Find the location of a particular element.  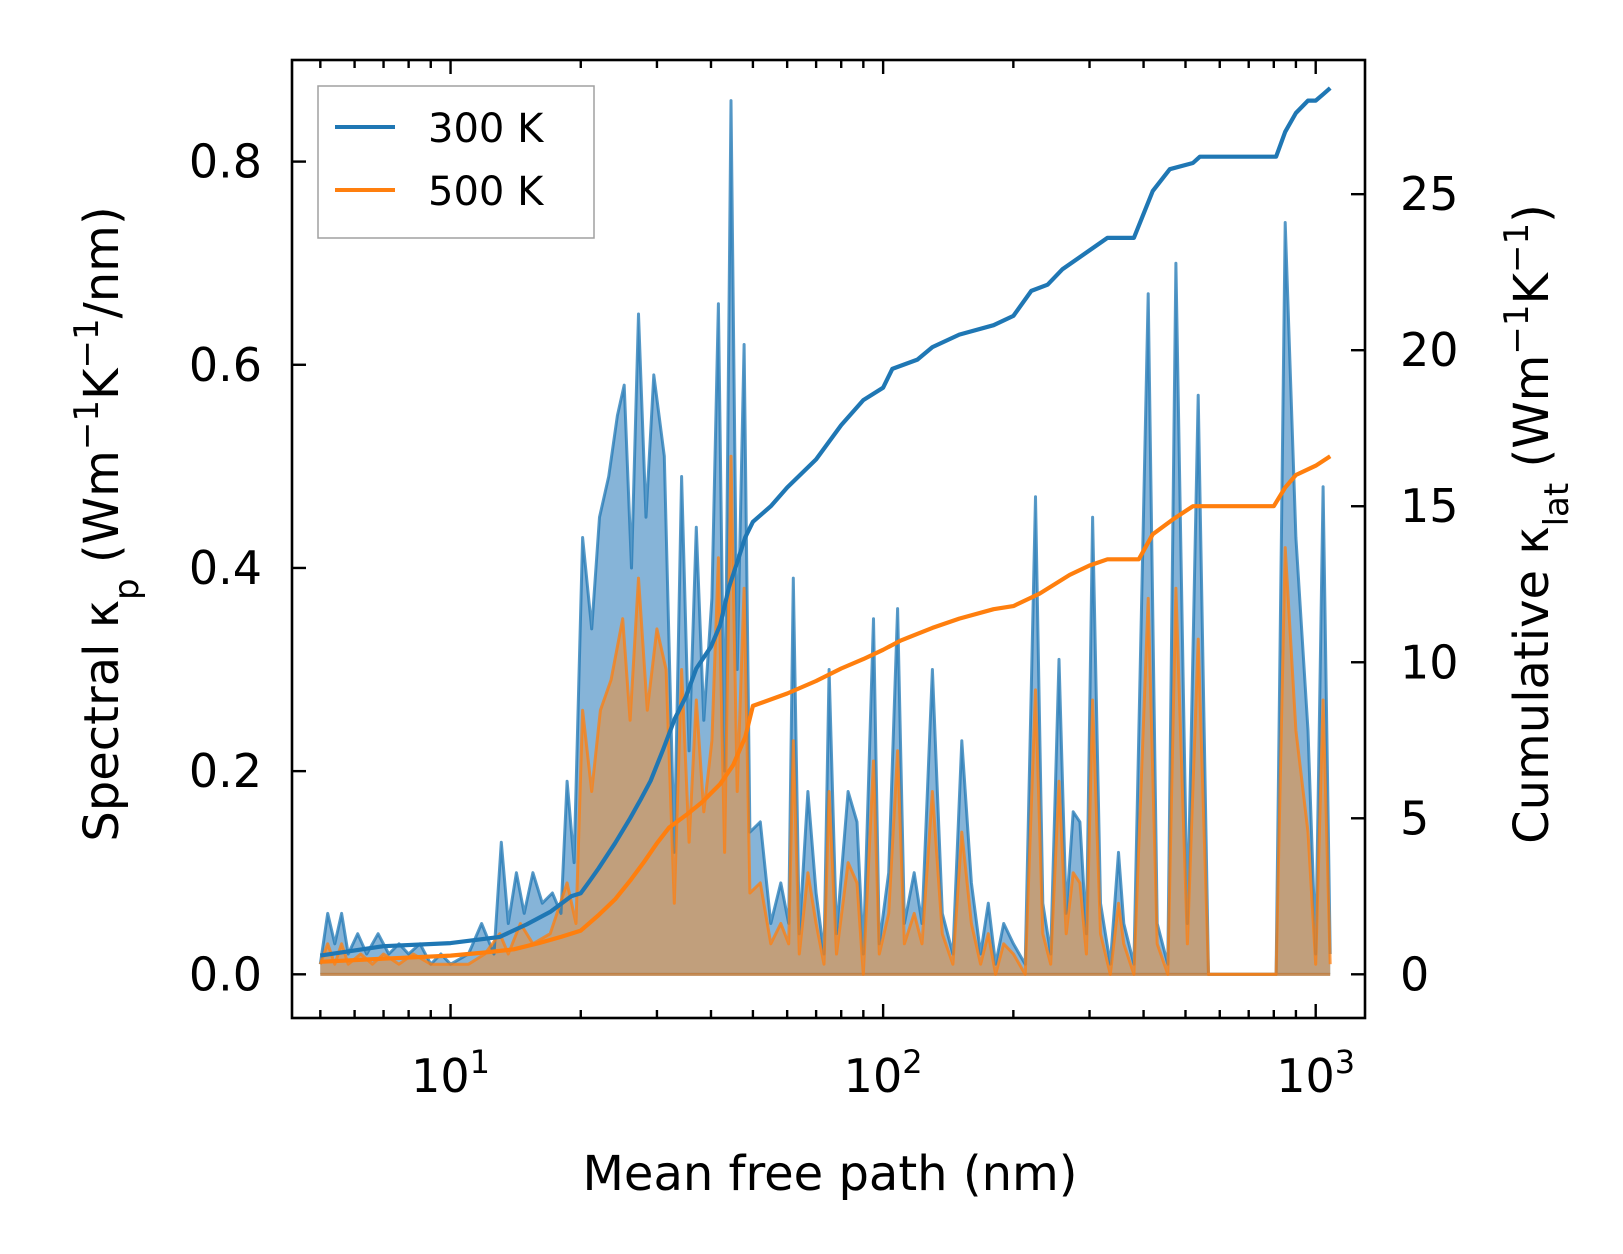

legend-box is located at coordinates (456, 162).